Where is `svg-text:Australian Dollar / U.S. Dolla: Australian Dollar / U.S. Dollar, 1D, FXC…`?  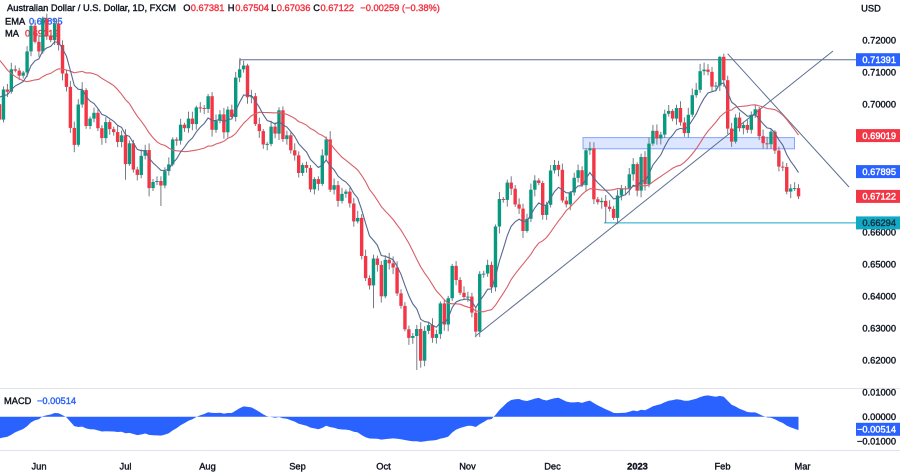
svg-text:Australian Dollar / U.S. Dolla: Australian Dollar / U.S. Dollar, 1D, FXC… is located at coordinates (91, 8).